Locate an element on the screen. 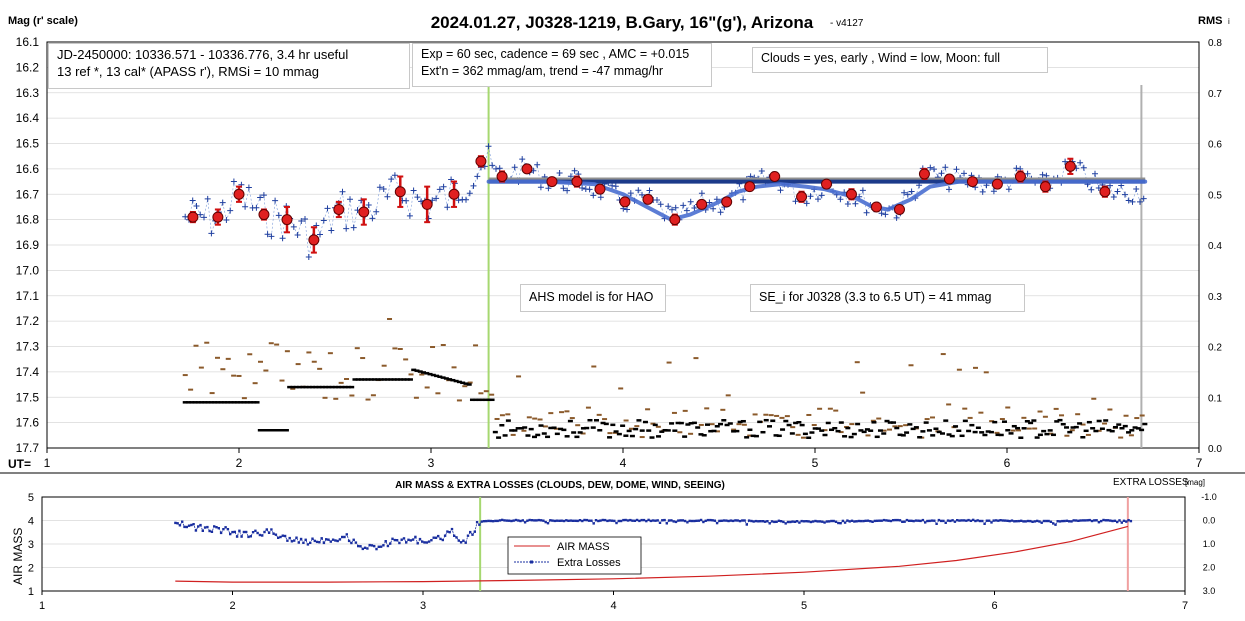 This screenshot has width=1245, height=621. x-axis-prefix: UT= is located at coordinates (19, 464).